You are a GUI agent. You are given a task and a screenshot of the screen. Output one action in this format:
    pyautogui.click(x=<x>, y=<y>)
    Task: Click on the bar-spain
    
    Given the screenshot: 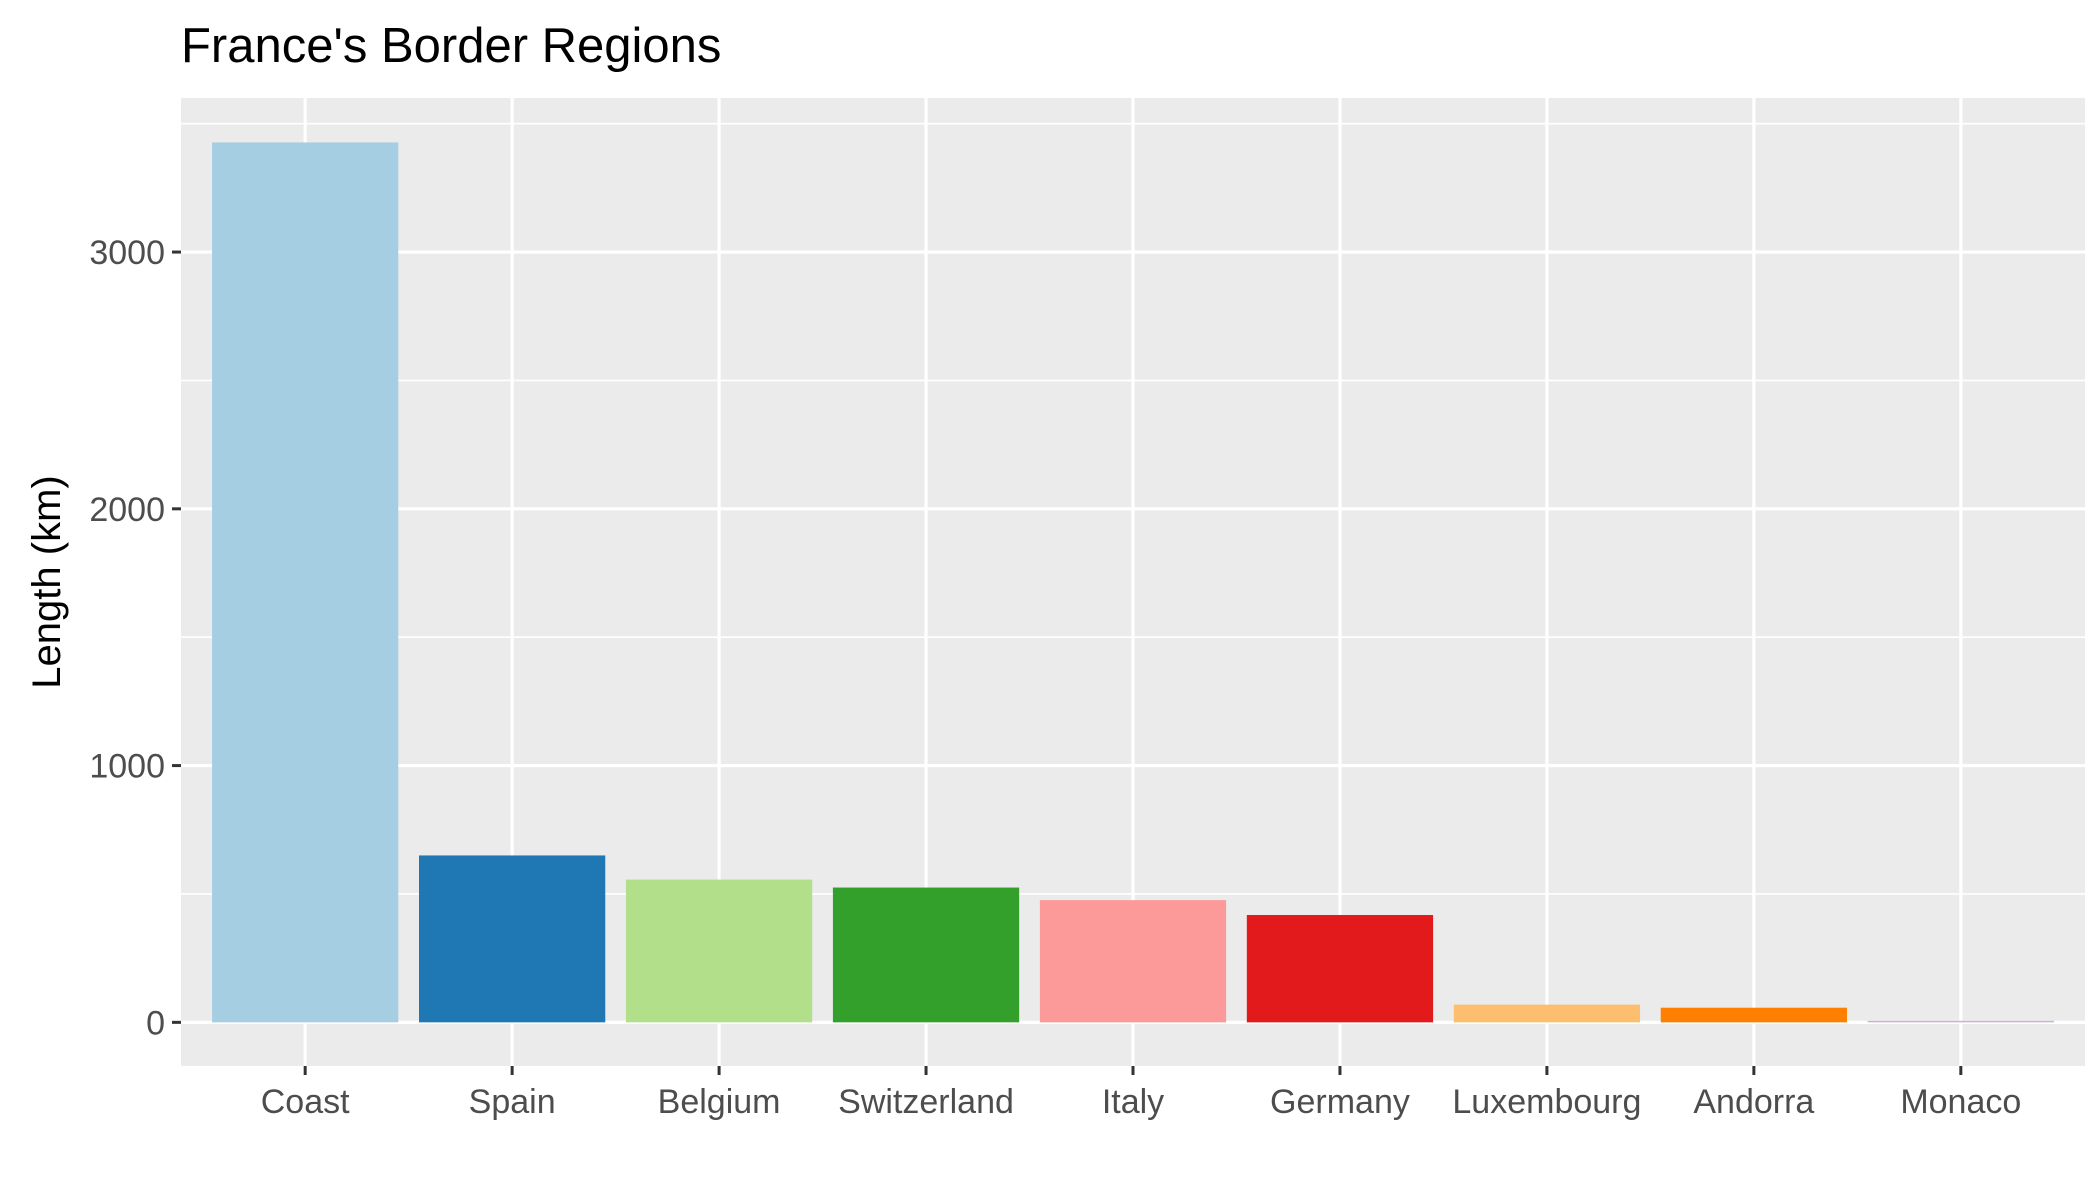 What is the action you would take?
    pyautogui.click(x=512, y=939)
    